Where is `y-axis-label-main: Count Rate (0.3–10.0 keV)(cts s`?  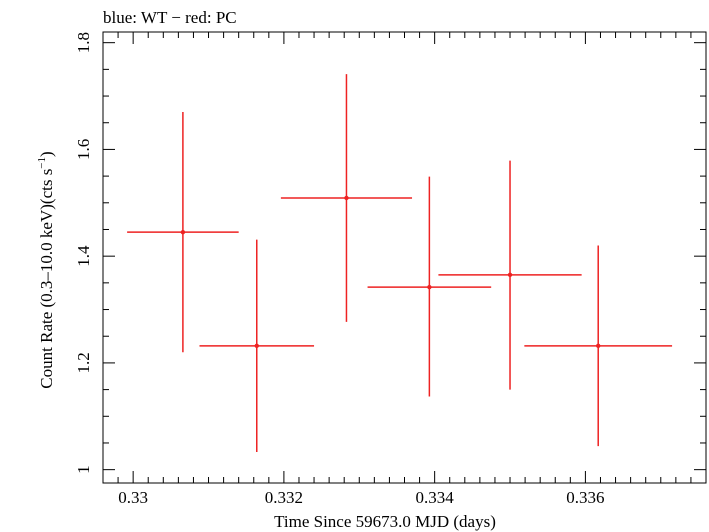 y-axis-label-main: Count Rate (0.3–10.0 keV)(cts s is located at coordinates (46, 279).